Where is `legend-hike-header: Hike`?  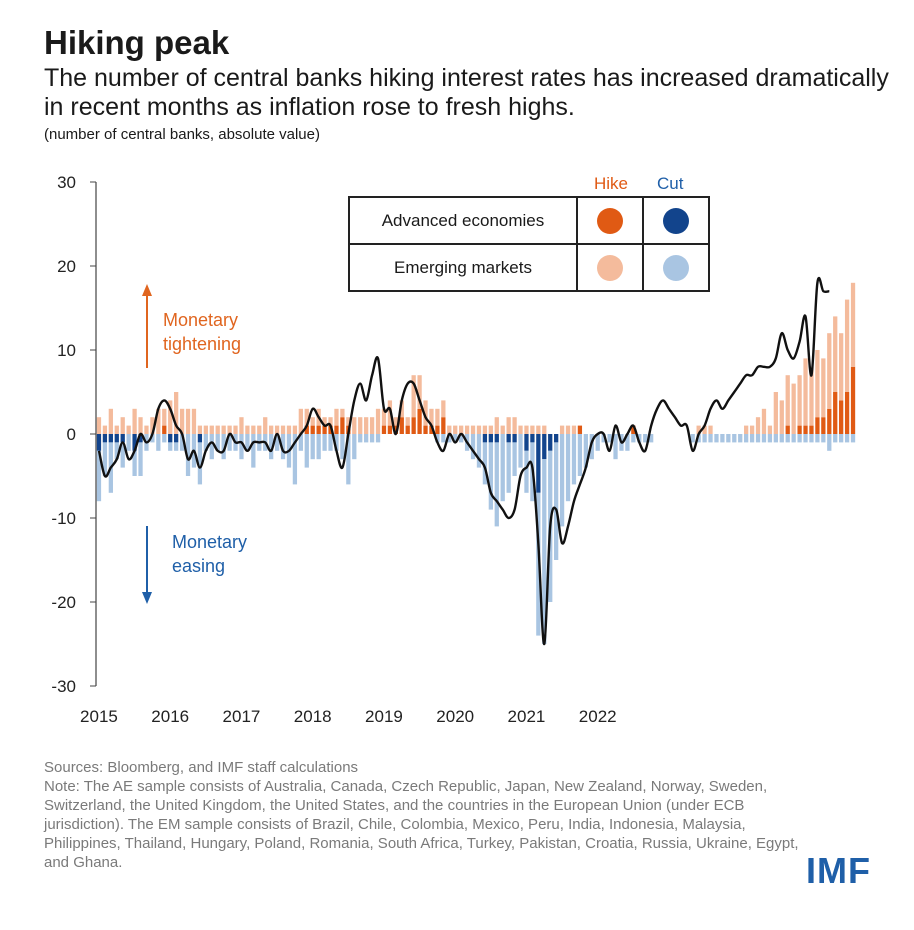
legend-hike-header: Hike is located at coordinates (611, 183).